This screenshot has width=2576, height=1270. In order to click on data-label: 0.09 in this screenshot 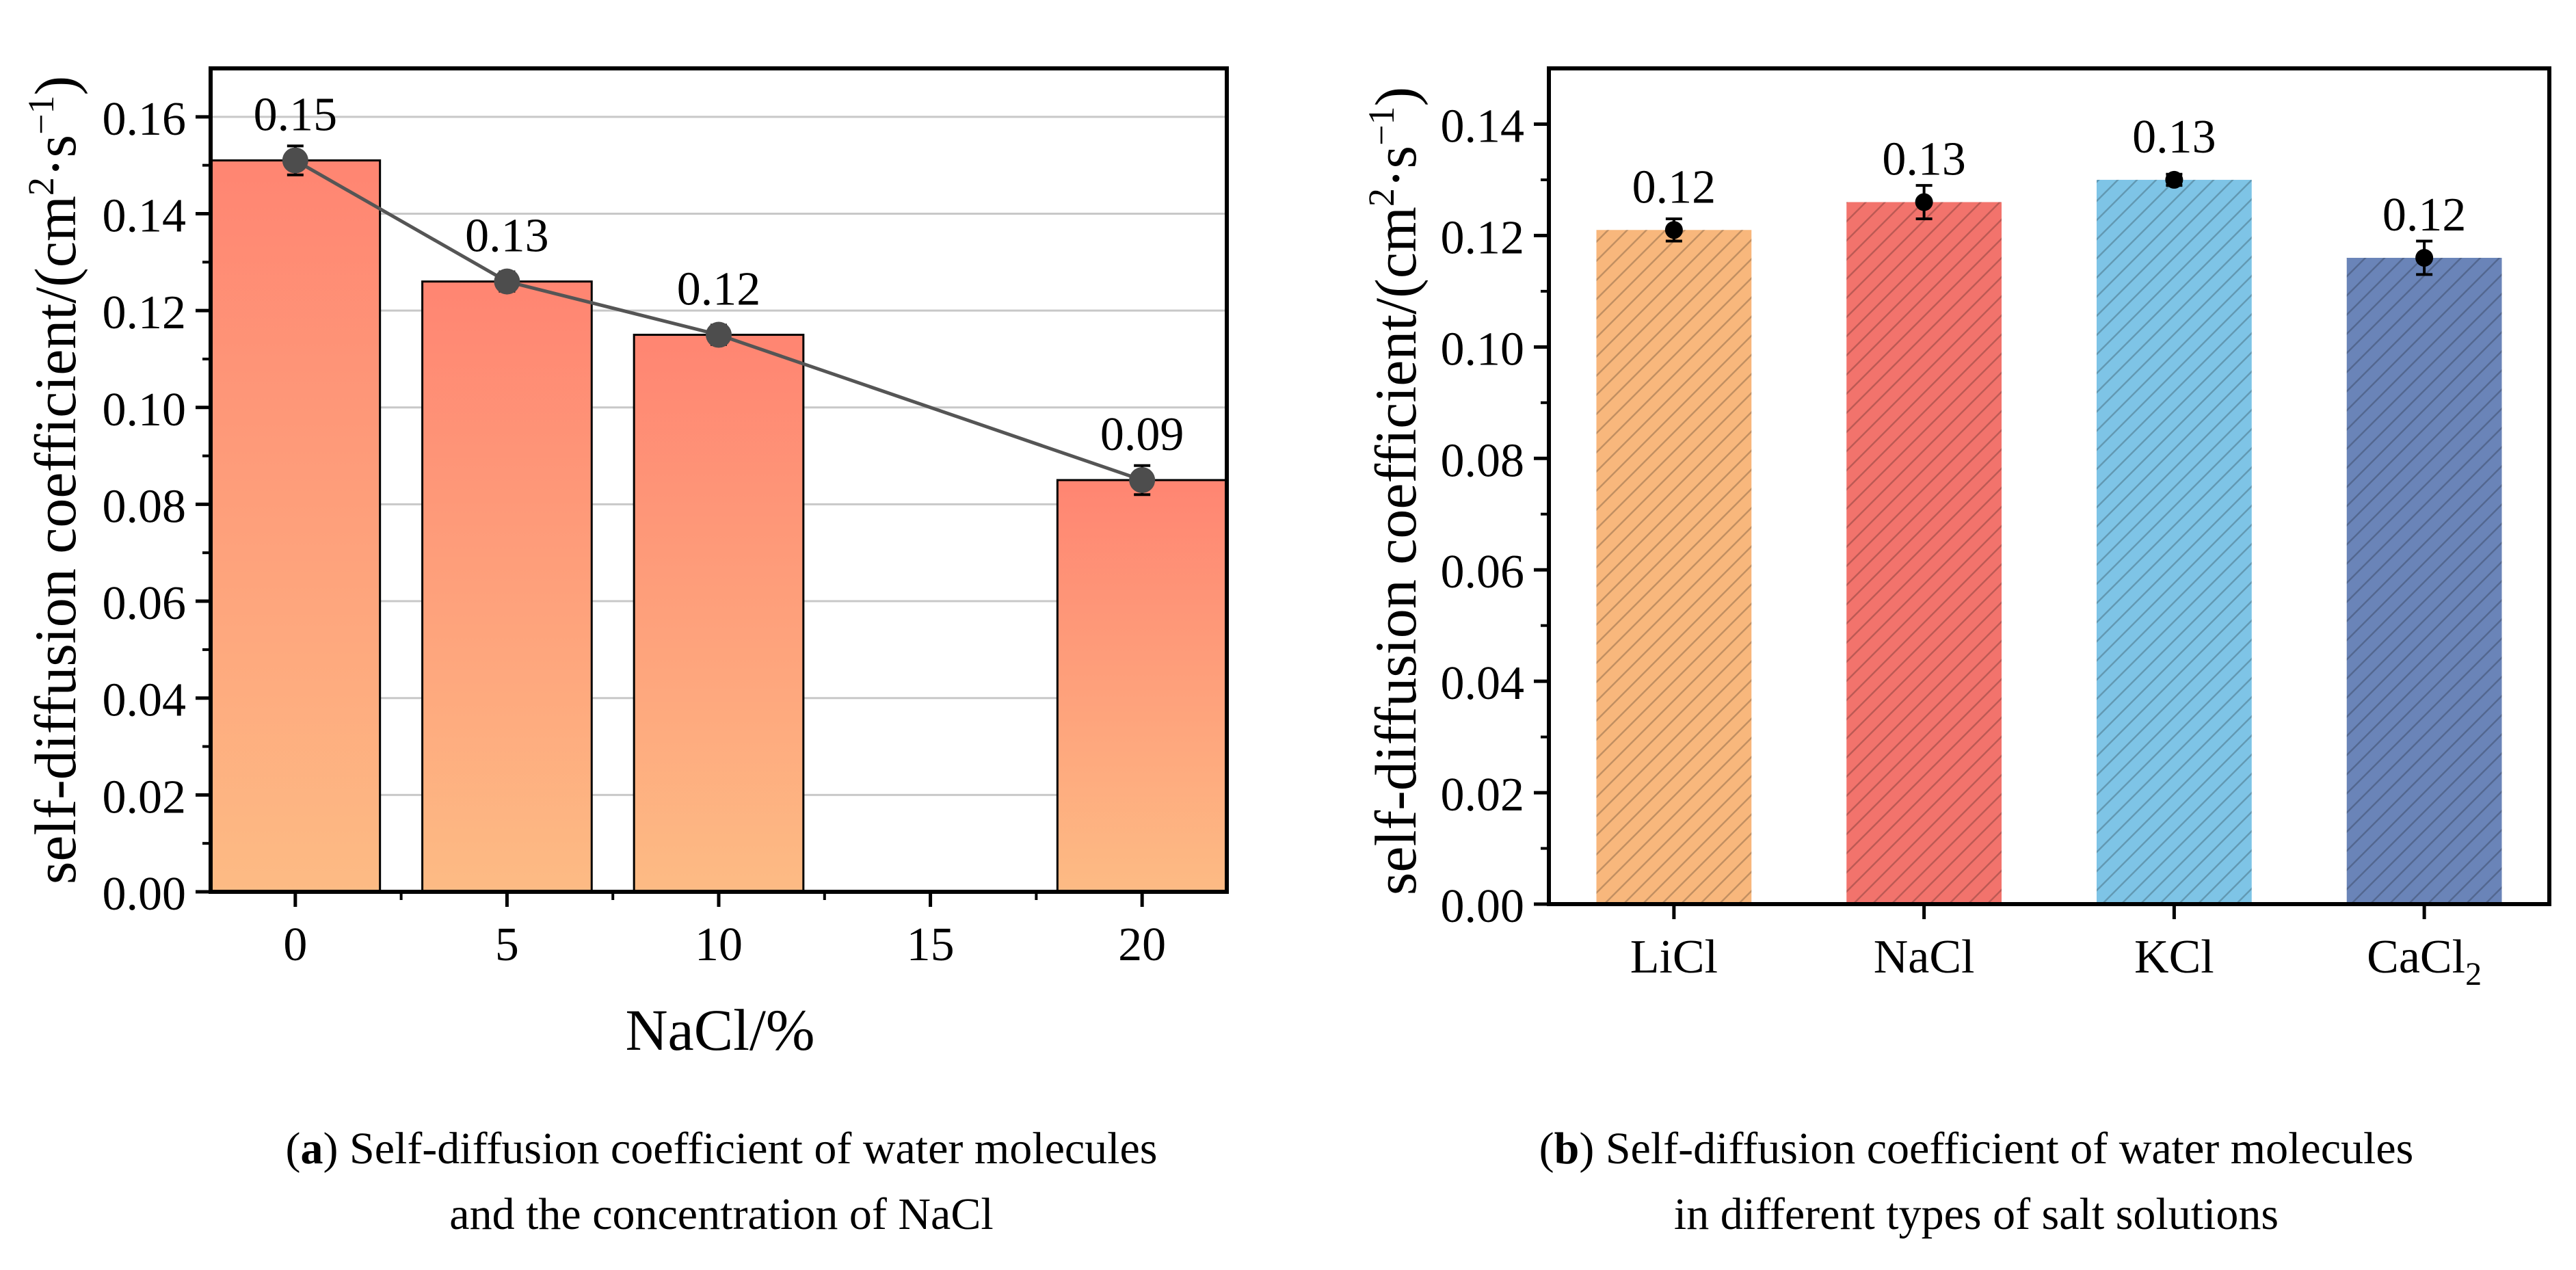, I will do `click(1142, 434)`.